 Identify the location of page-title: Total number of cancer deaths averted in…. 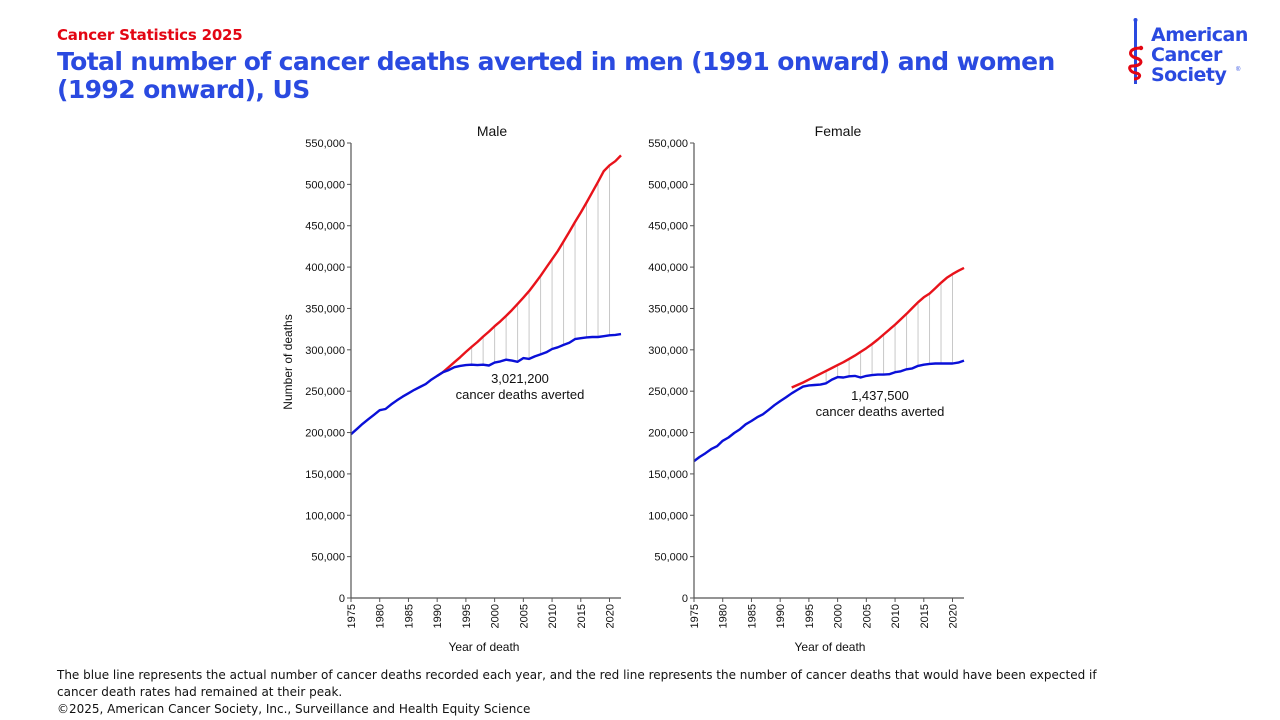
(556, 75).